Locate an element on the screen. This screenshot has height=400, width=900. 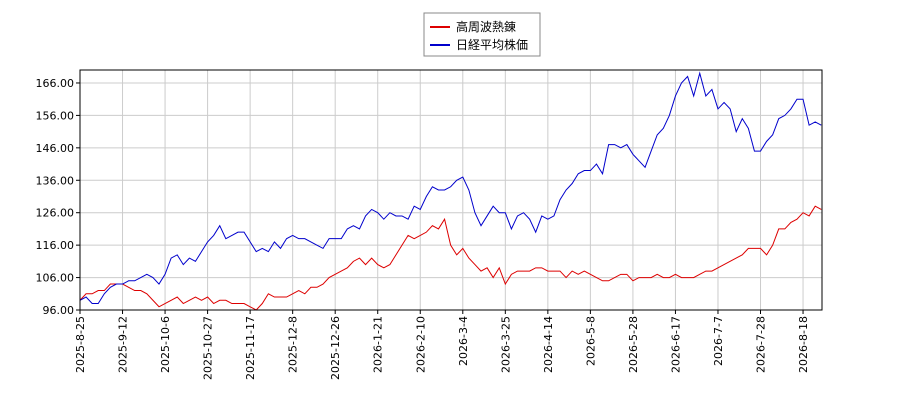
x-tick-label: 2026-7-7 is located at coordinates (718, 341).